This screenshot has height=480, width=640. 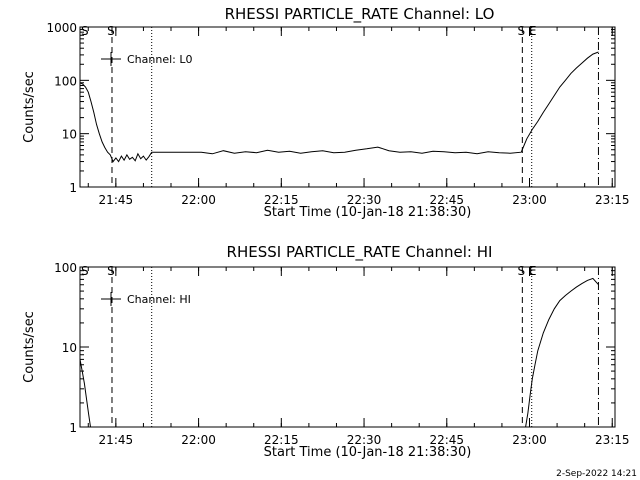 What do you see at coordinates (61, 28) in the screenshot?
I see `y-tick-label: 1000` at bounding box center [61, 28].